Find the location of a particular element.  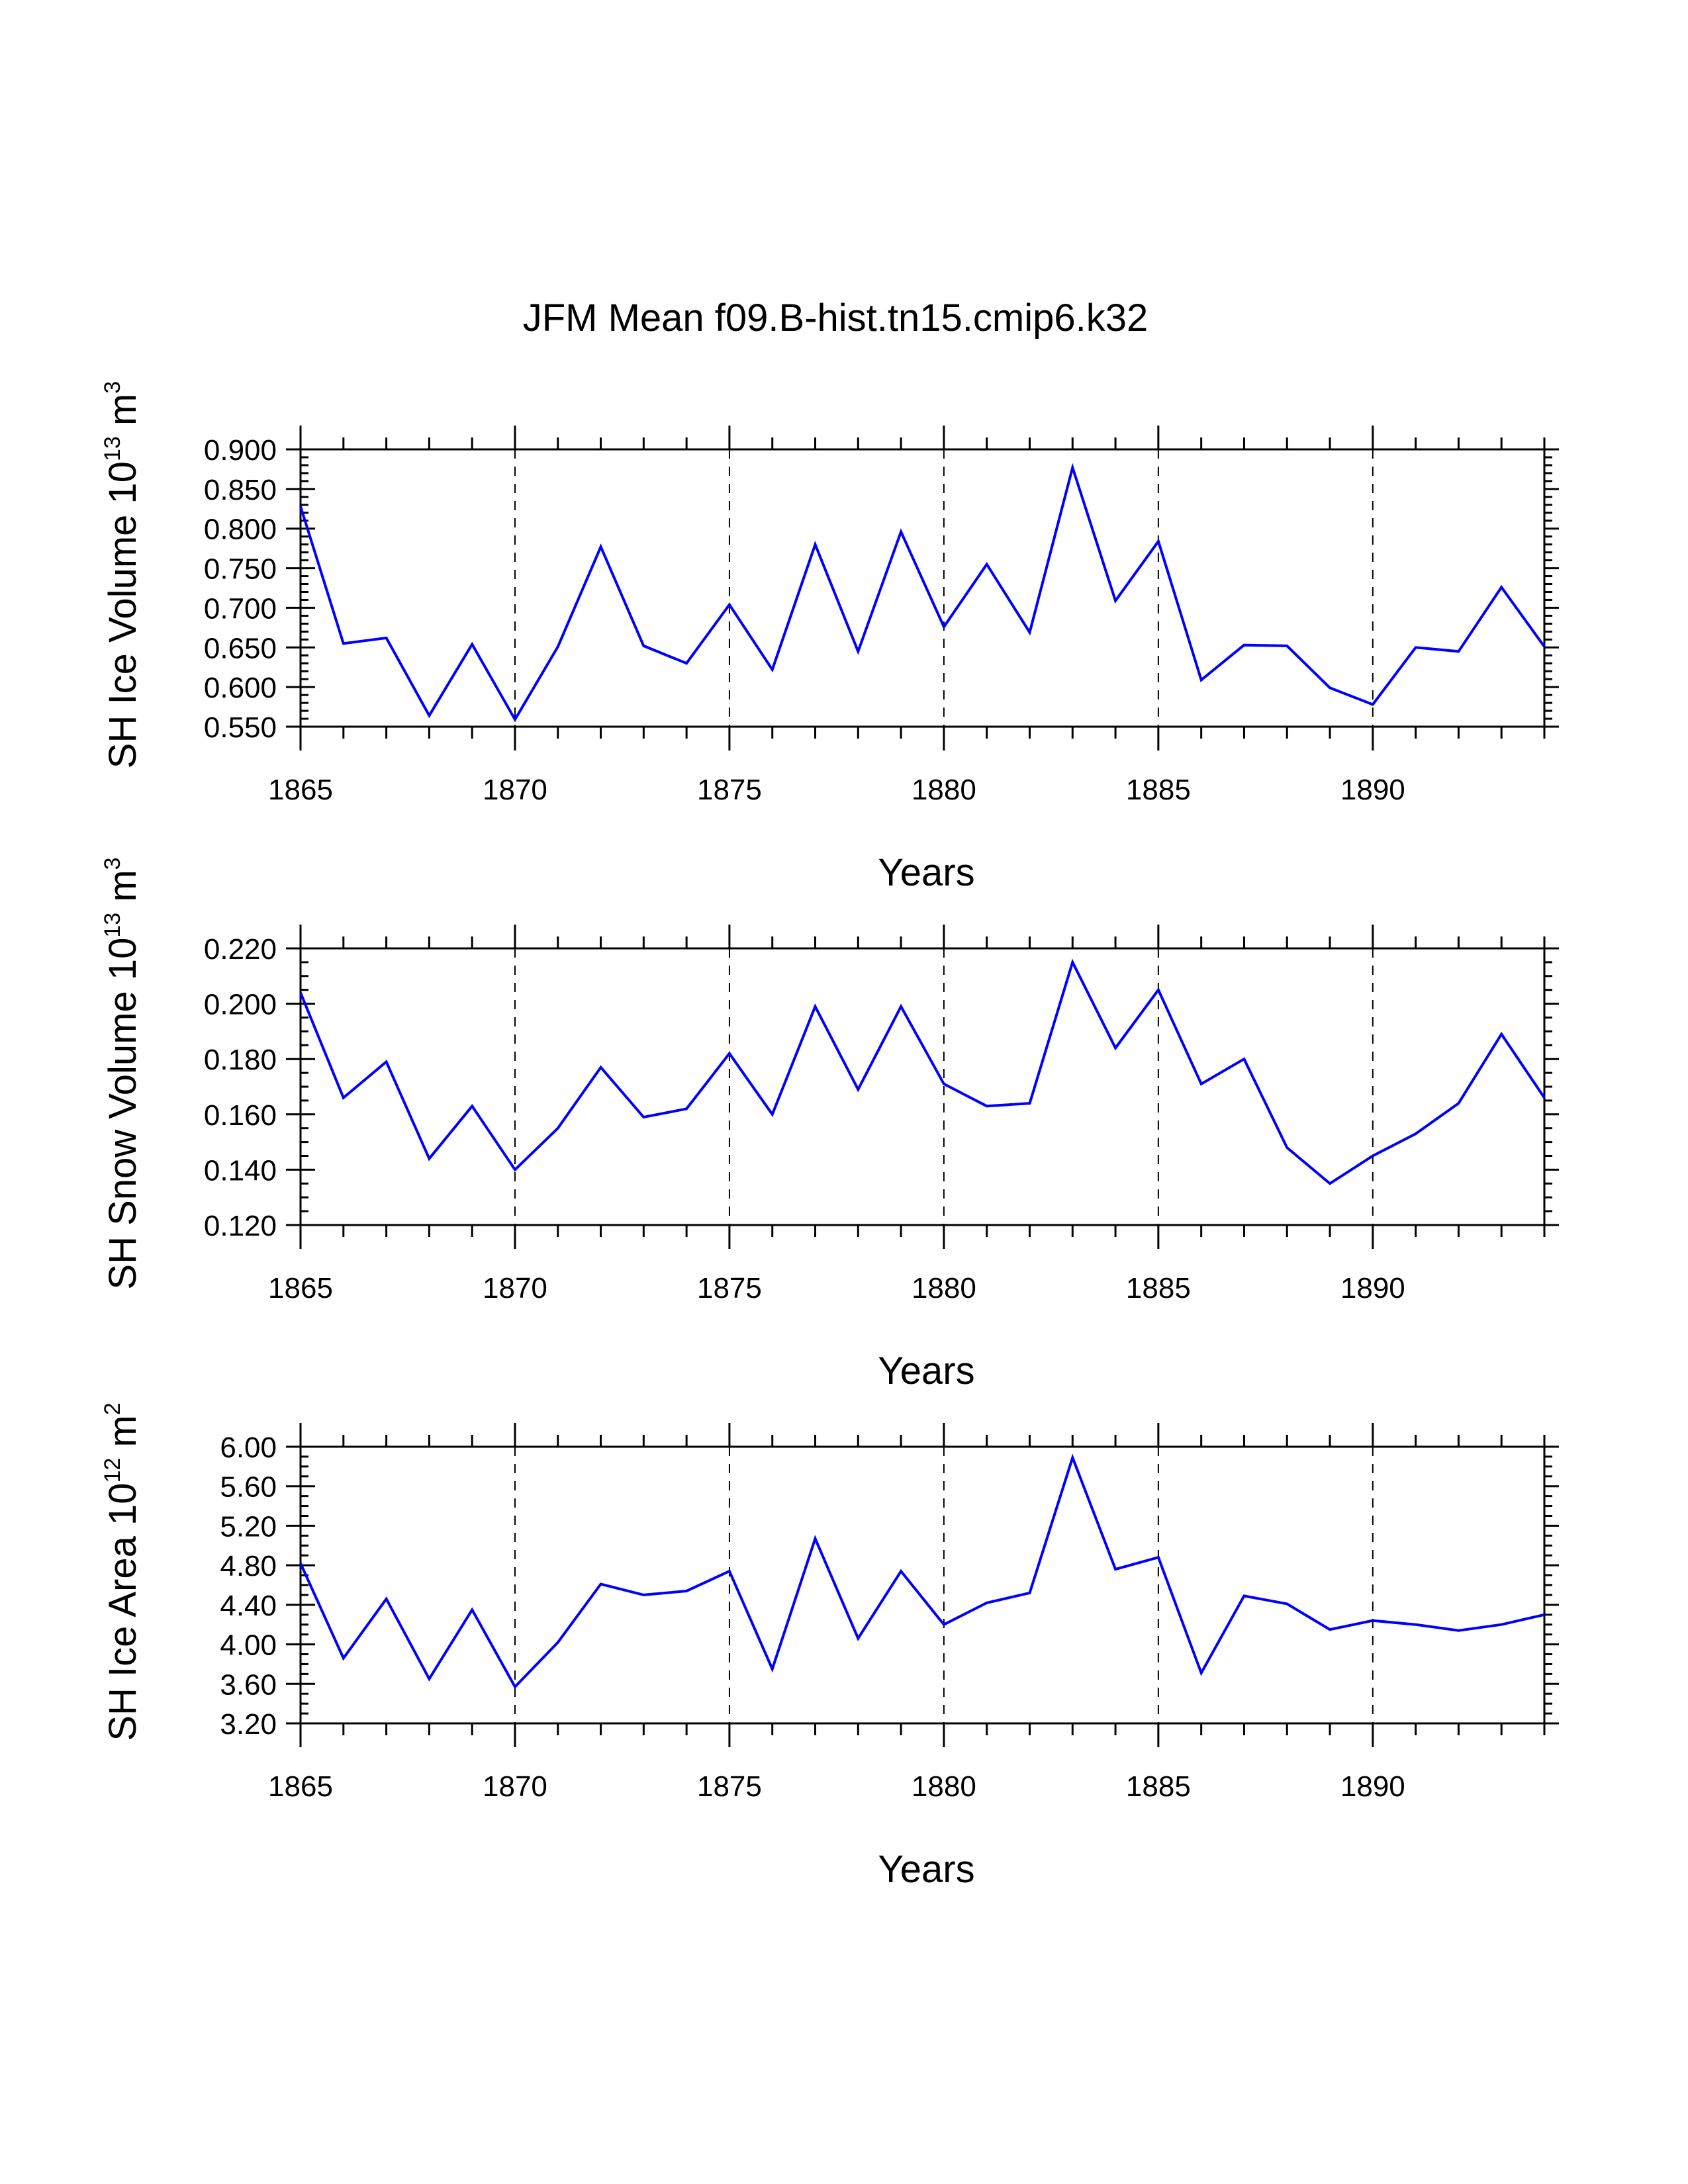

y-tick-label: 0.550 is located at coordinates (240, 728).